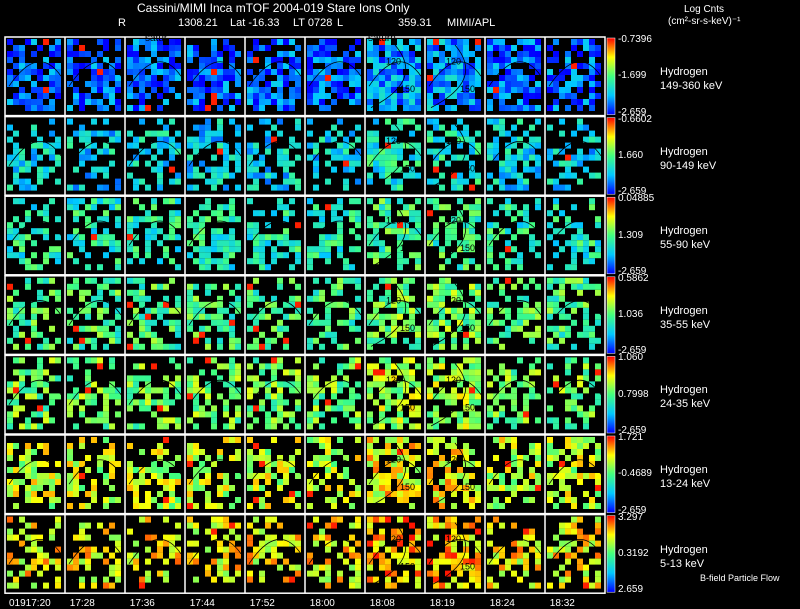 Image resolution: width=800 pixels, height=609 pixels. What do you see at coordinates (393, 141) in the screenshot?
I see `contour-label: 120` at bounding box center [393, 141].